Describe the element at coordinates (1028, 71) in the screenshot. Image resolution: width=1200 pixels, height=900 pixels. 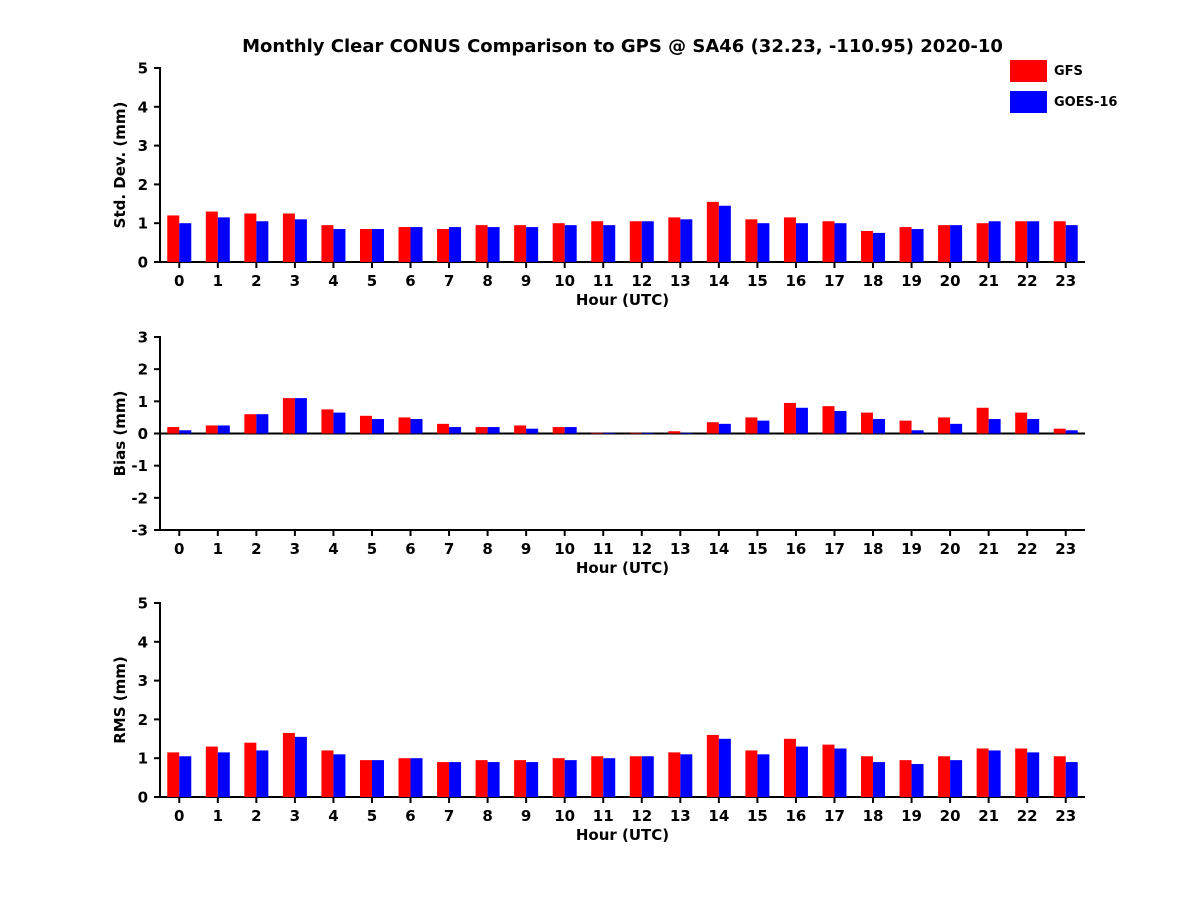
I see `legend-swatch-gfs` at that location.